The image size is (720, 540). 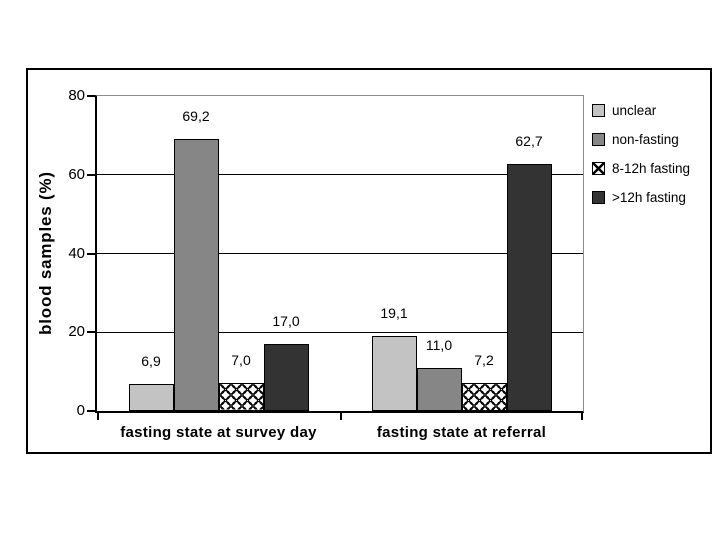 I want to click on bar-value-label: 6,9, so click(x=151, y=360).